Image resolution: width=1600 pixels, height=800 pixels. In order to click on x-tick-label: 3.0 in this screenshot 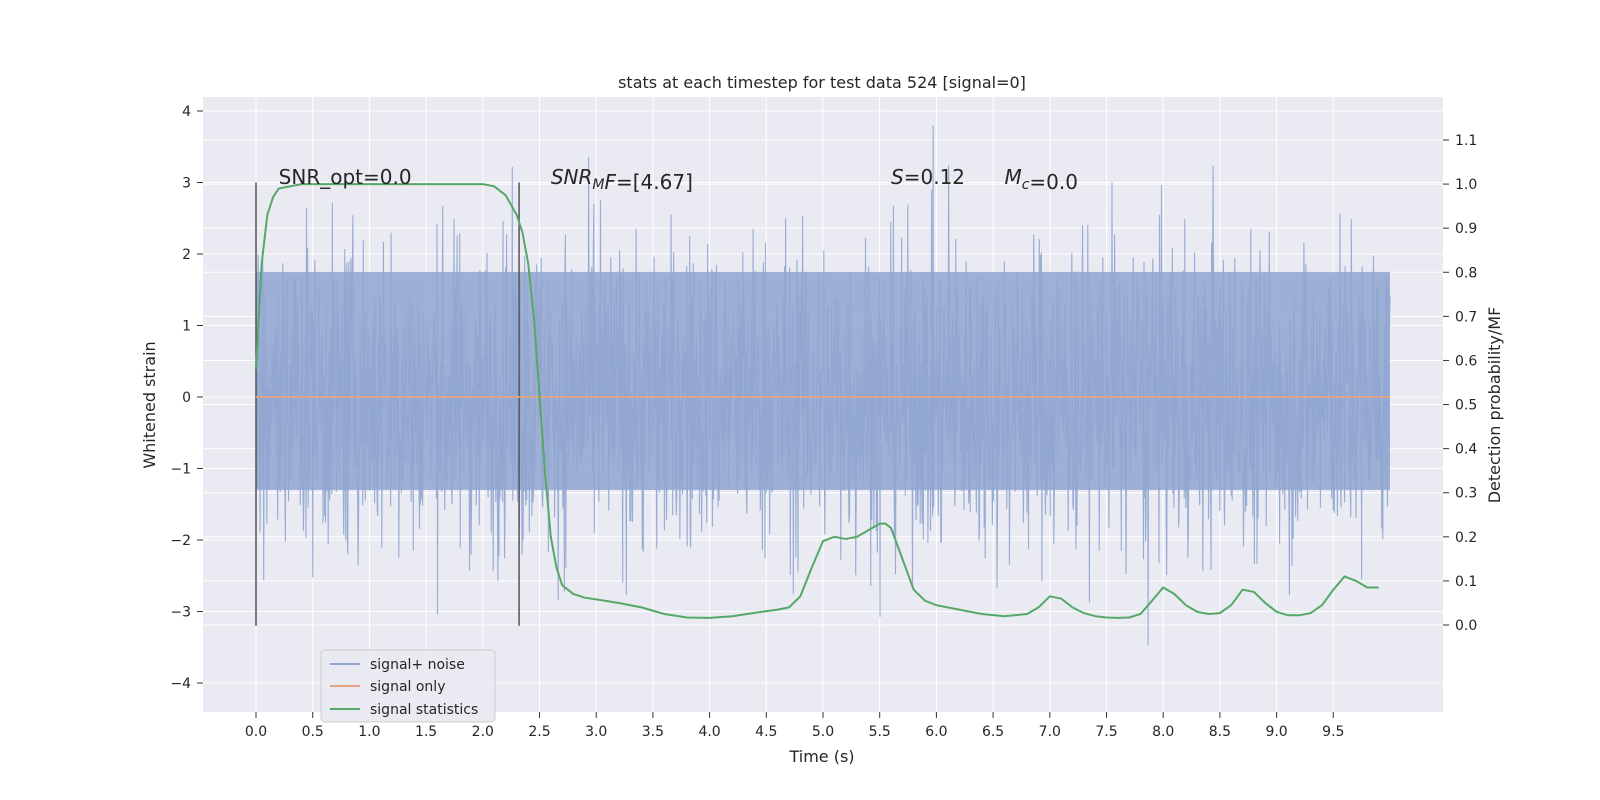, I will do `click(596, 732)`.